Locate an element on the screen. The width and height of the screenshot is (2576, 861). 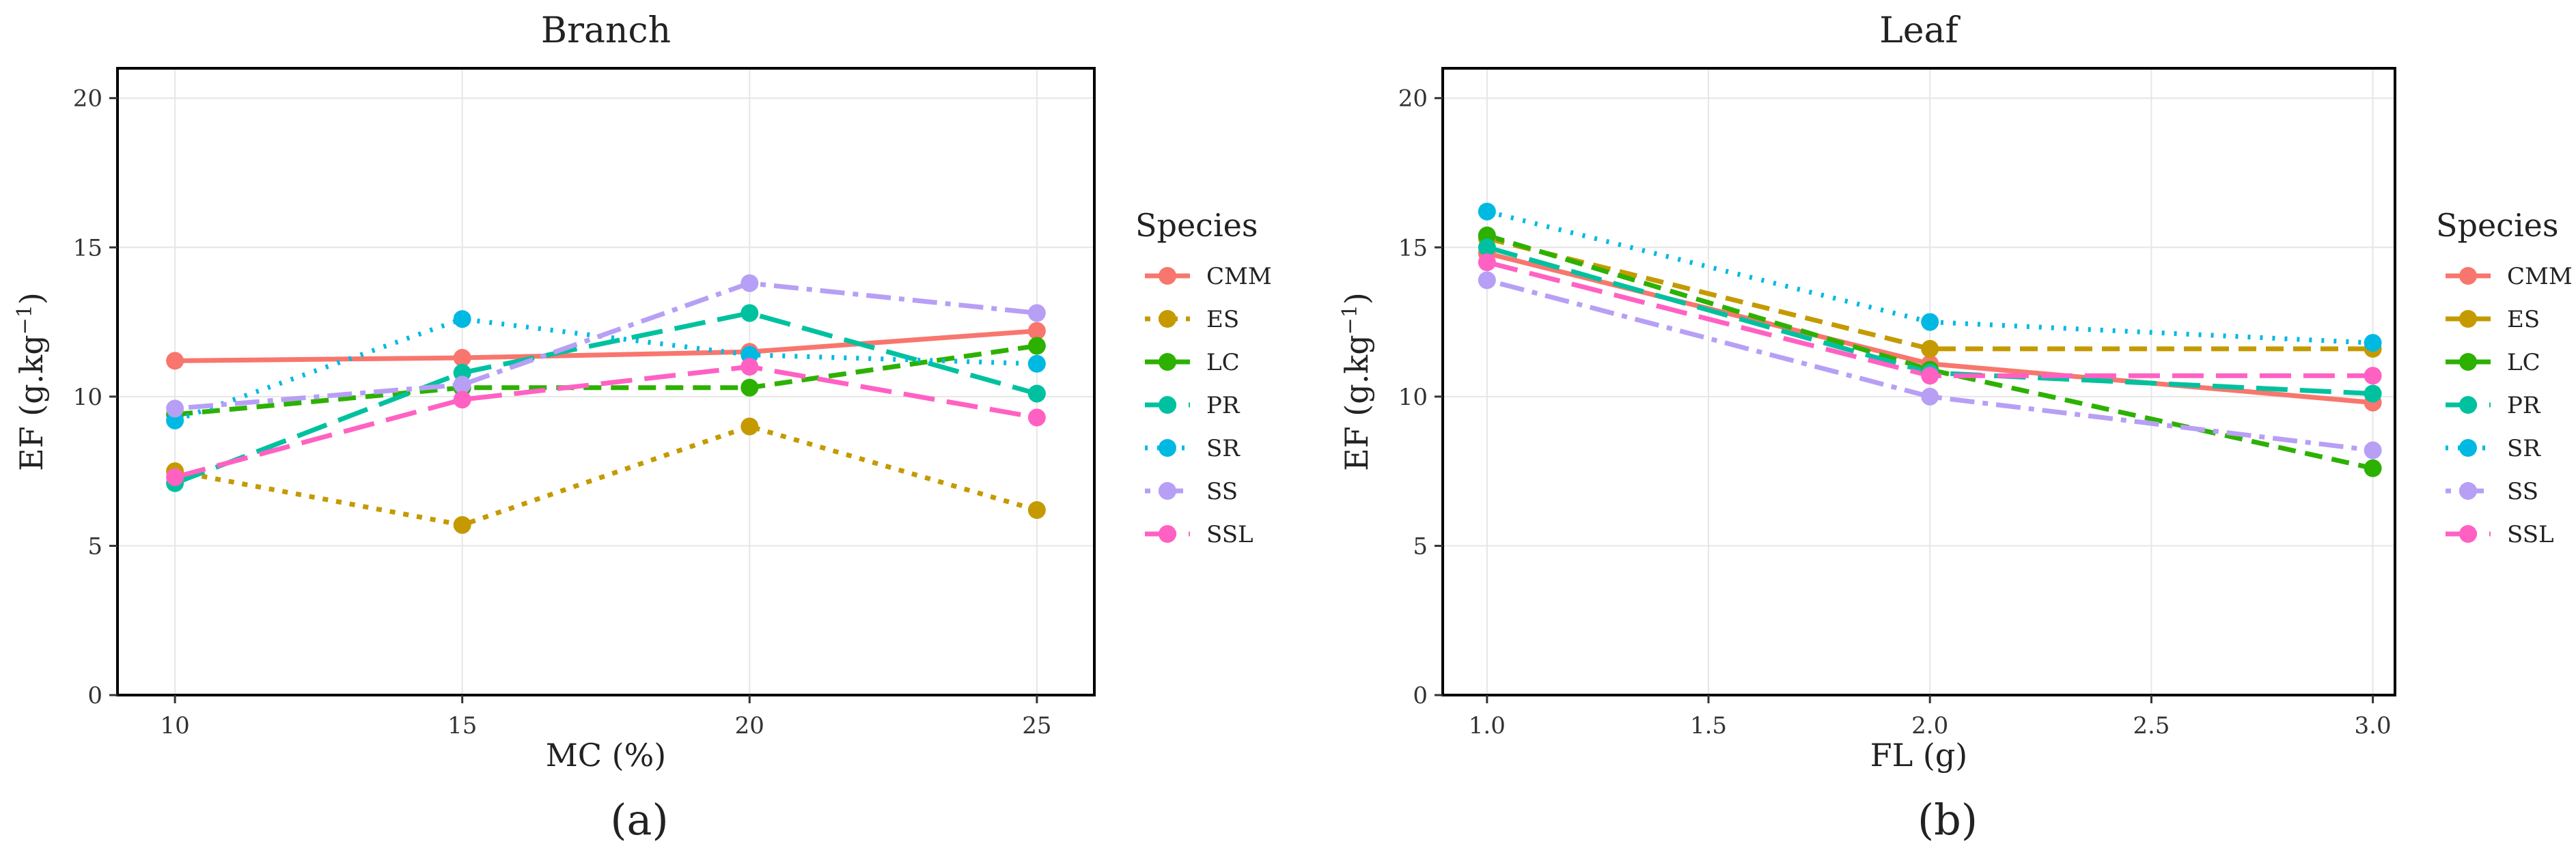
legend-label: SS is located at coordinates (2523, 491).